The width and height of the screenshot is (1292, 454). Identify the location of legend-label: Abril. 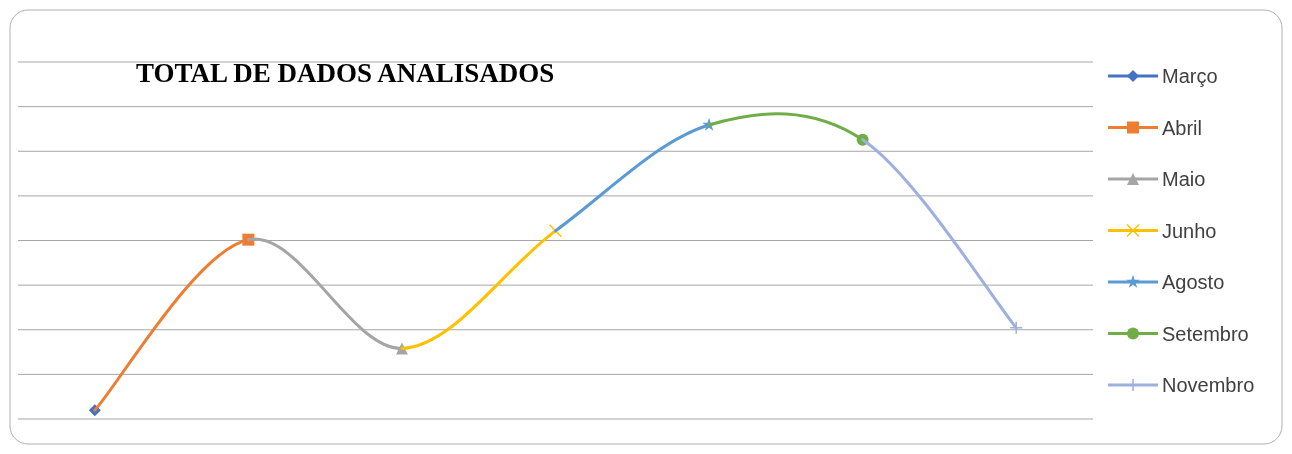
(1182, 127).